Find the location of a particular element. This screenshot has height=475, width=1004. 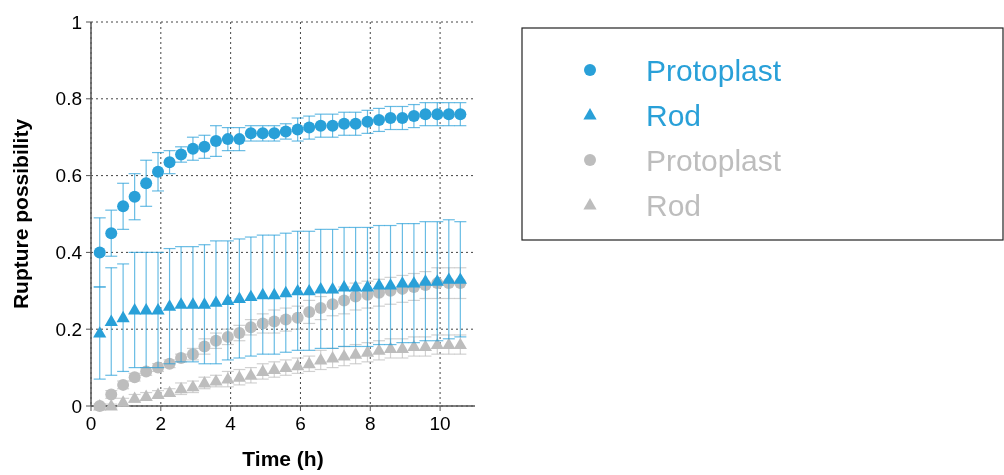

y-tick-label: 0.6 is located at coordinates (68, 176).